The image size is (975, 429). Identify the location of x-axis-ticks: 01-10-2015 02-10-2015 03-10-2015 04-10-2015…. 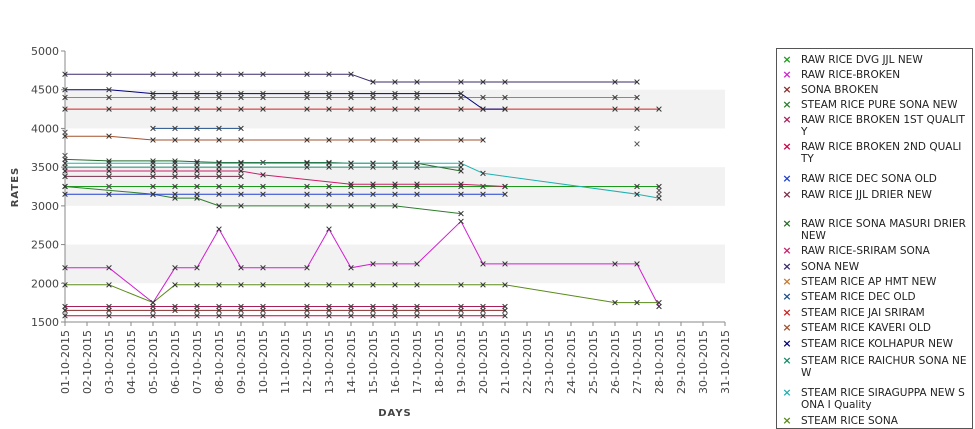
(395, 358).